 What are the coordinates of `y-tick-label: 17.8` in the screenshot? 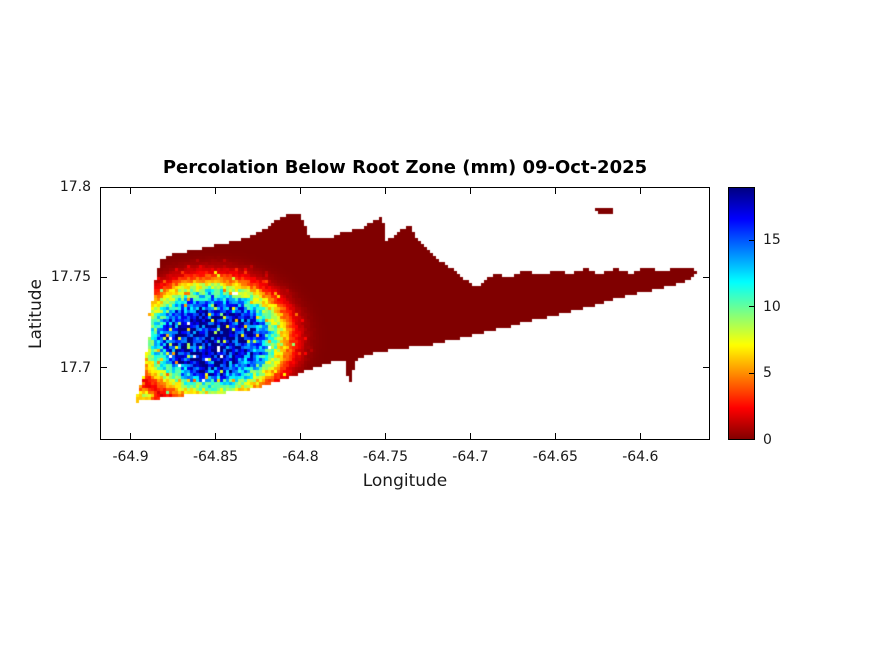 It's located at (75, 187).